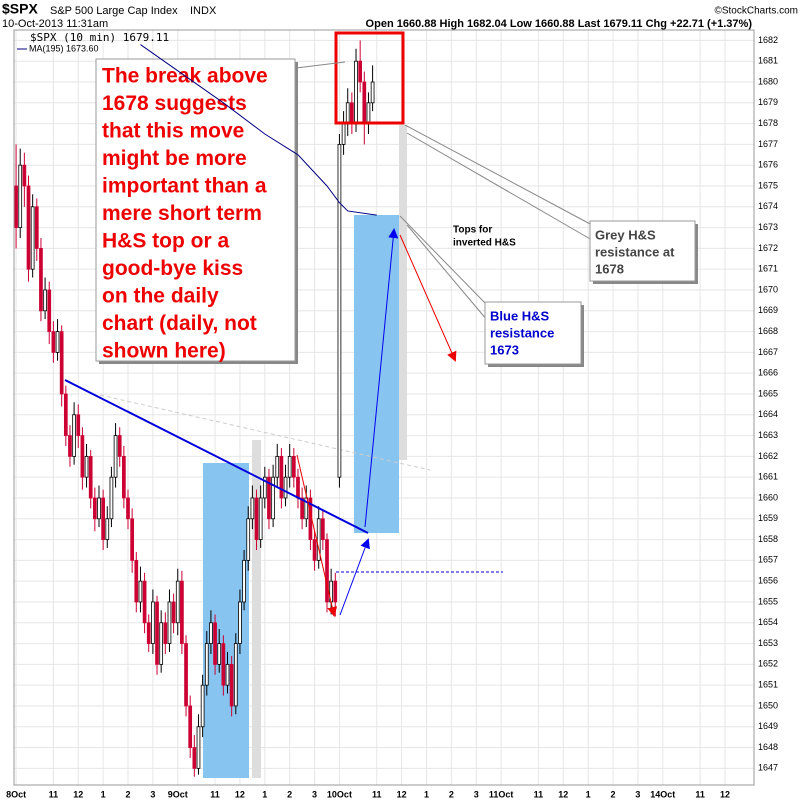 The width and height of the screenshot is (802, 808). I want to click on annotation: resistance, so click(522, 332).